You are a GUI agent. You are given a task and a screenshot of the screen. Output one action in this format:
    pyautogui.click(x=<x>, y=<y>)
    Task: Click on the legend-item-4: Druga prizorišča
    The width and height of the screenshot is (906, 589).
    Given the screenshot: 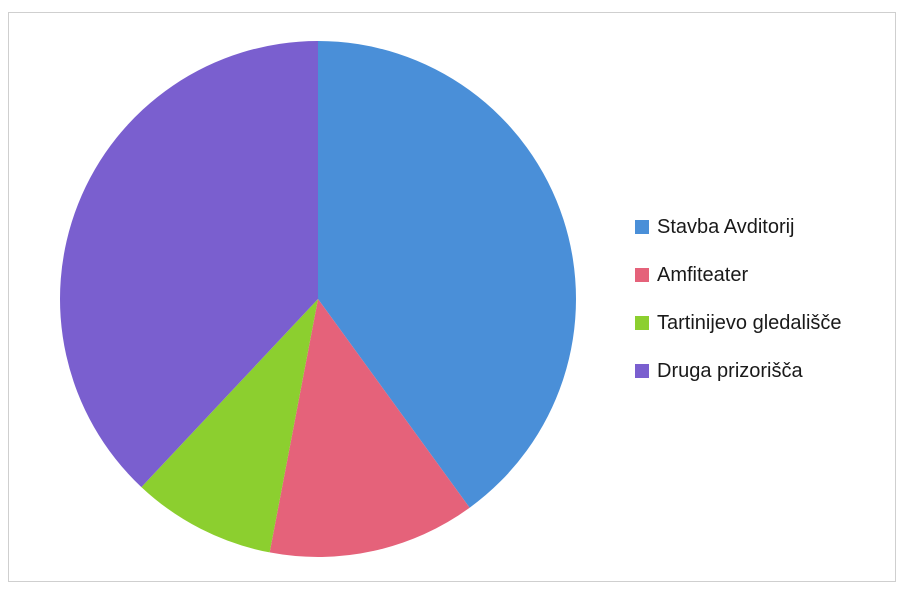 What is the action you would take?
    pyautogui.click(x=738, y=371)
    